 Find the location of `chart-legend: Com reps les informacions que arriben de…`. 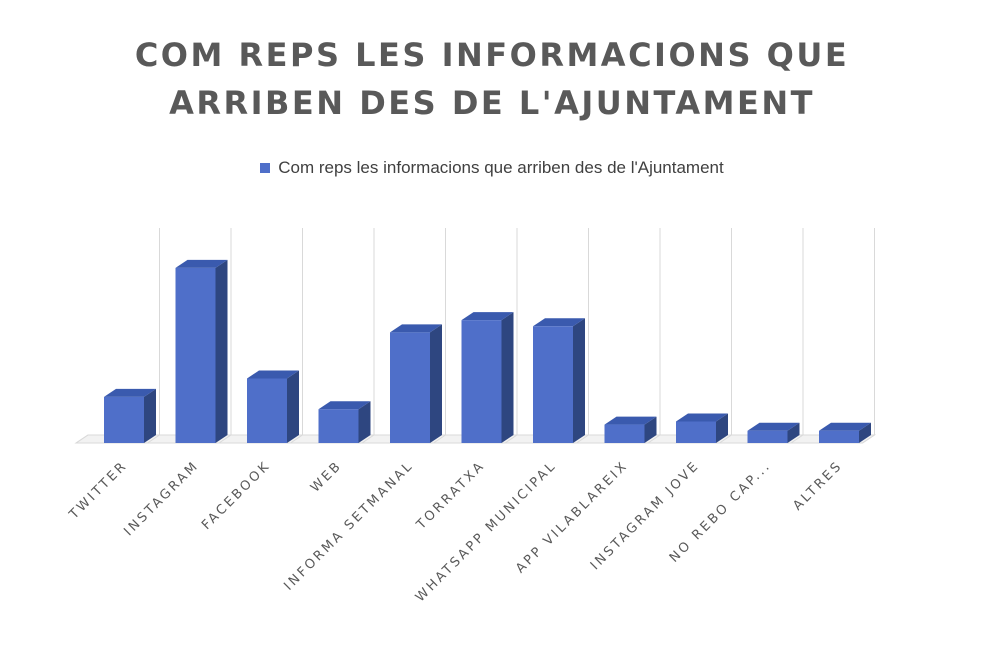

chart-legend: Com reps les informacions que arriben de… is located at coordinates (492, 168).